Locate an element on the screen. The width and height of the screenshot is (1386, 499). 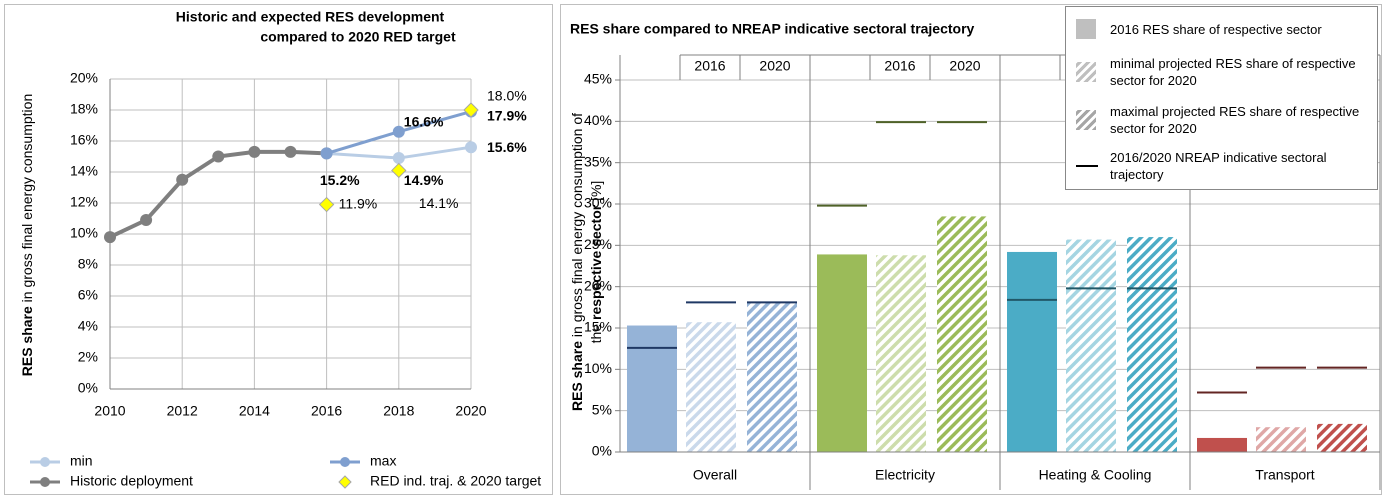
legend-label: max is located at coordinates (383, 461).